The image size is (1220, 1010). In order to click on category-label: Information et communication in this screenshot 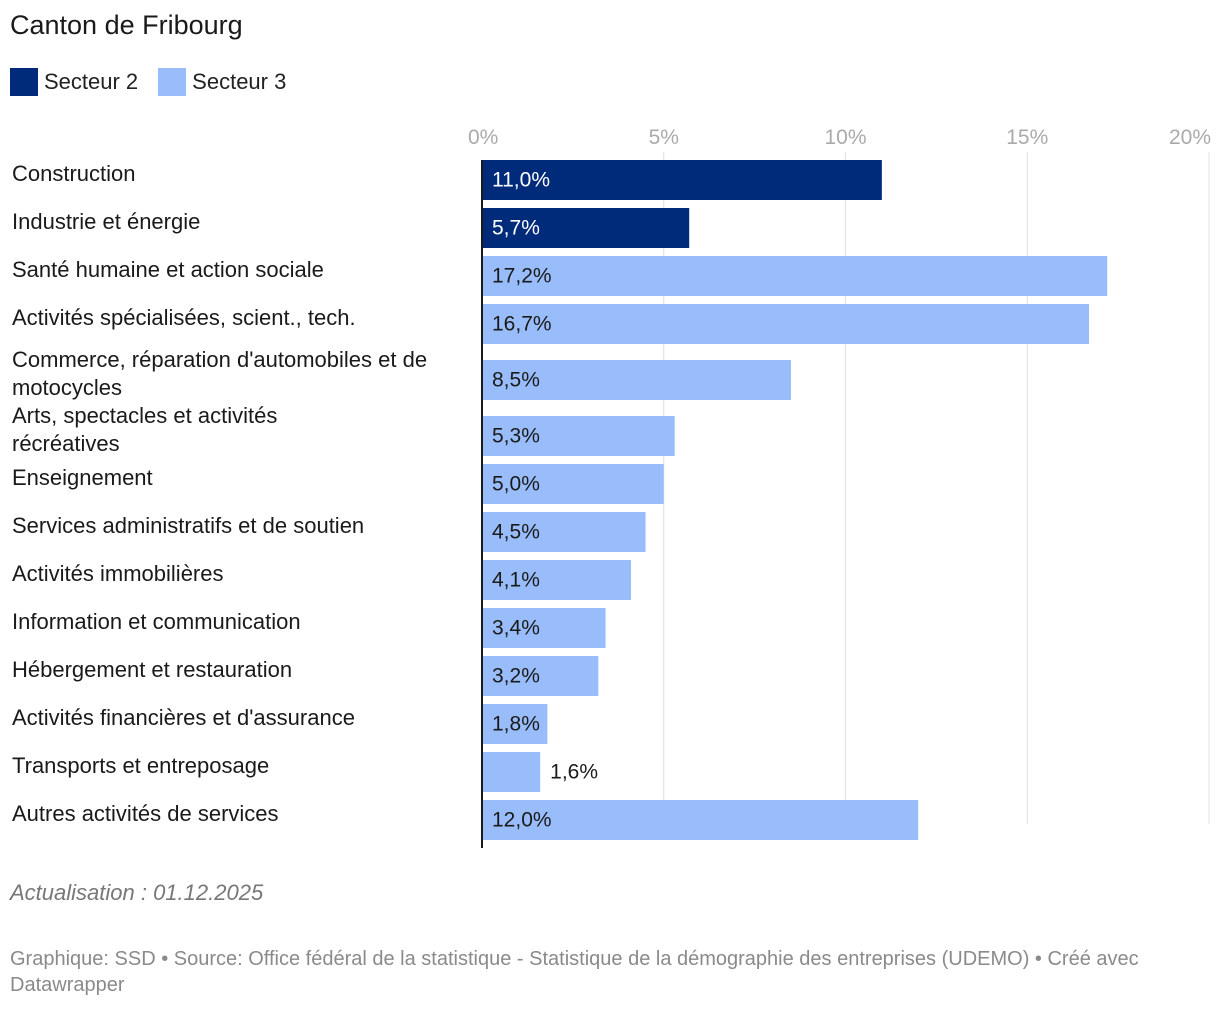, I will do `click(156, 621)`.